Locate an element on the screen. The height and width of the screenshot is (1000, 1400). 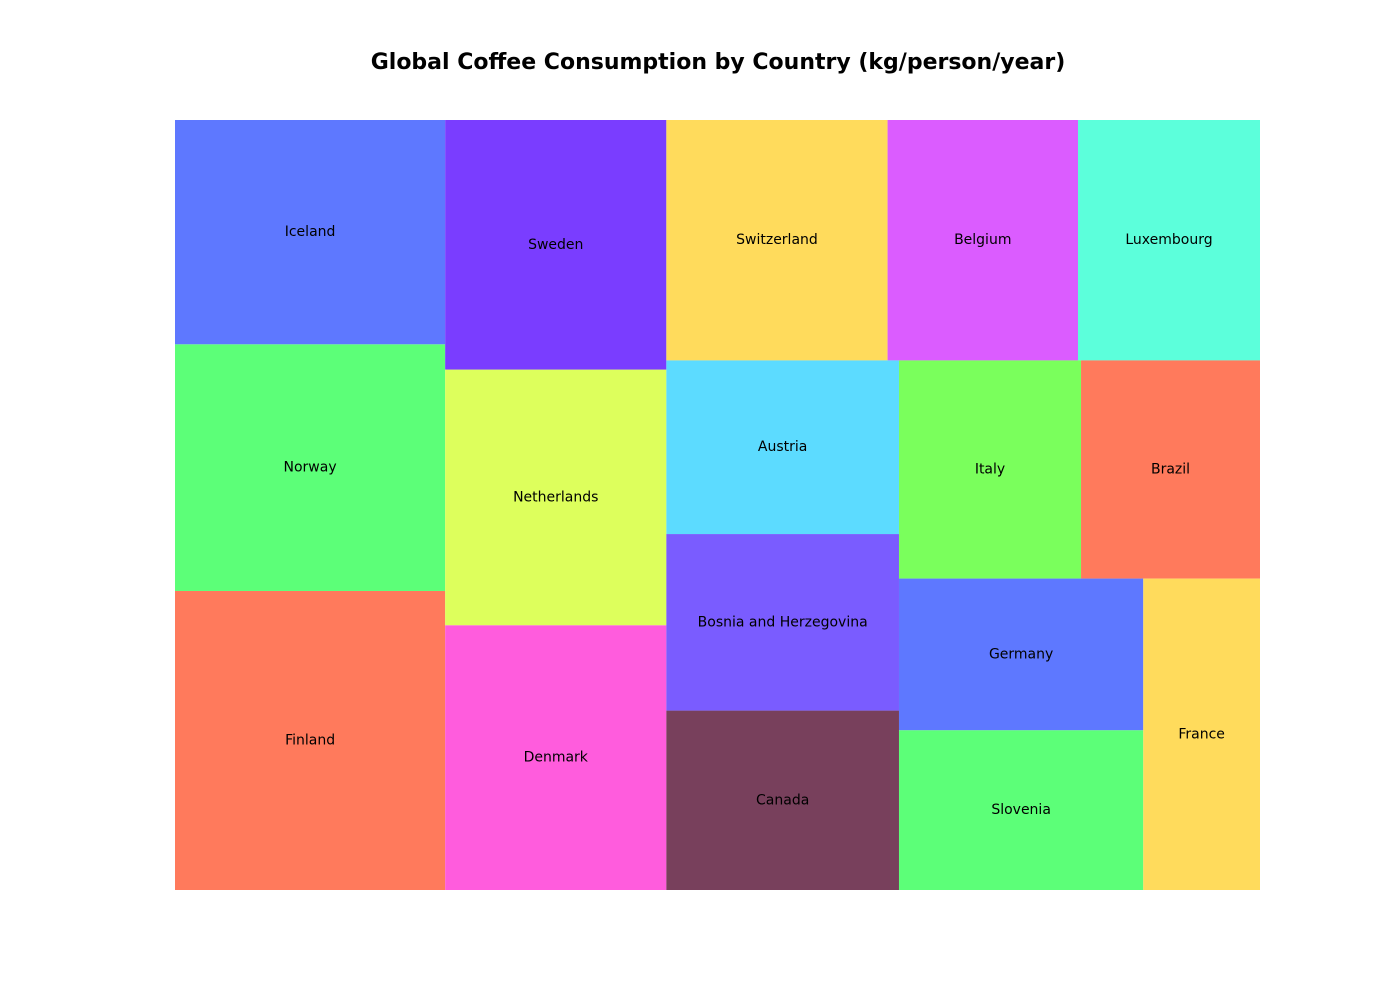
tile-label-slovenia: Slovenia is located at coordinates (1021, 810).